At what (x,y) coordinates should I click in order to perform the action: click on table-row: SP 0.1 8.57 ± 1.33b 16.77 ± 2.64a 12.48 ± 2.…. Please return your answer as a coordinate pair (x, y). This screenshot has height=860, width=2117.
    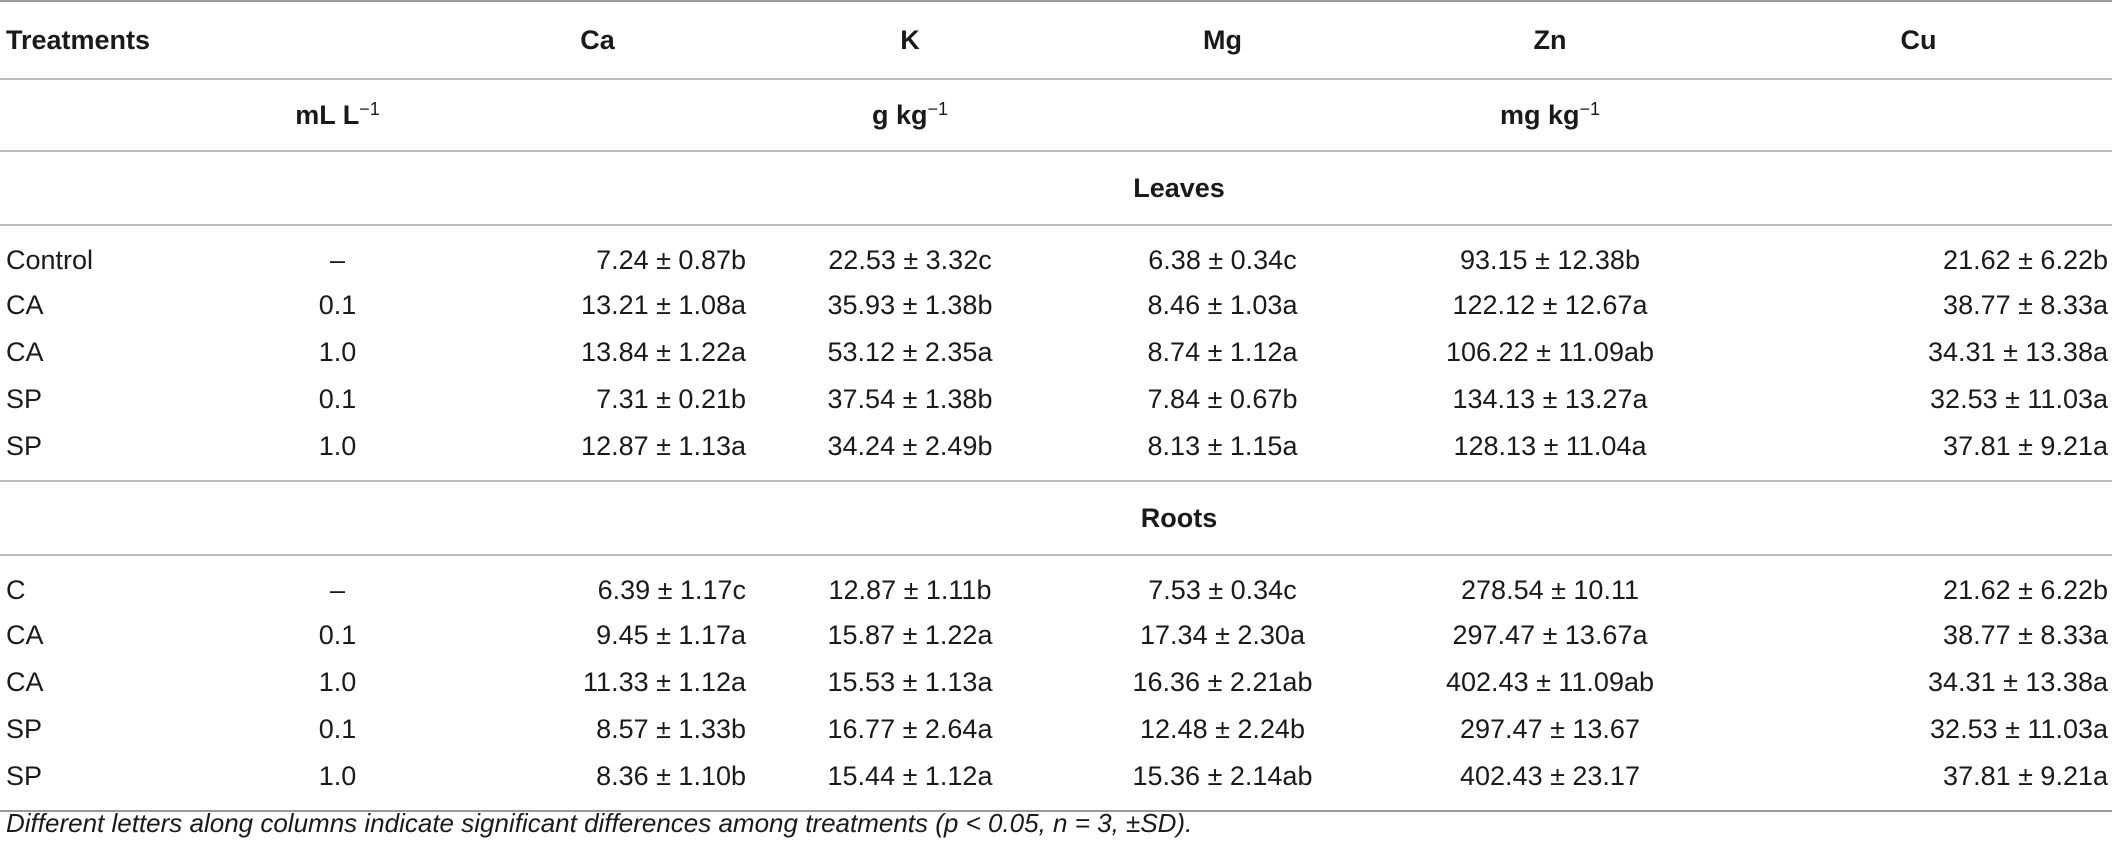
    Looking at the image, I should click on (1056, 729).